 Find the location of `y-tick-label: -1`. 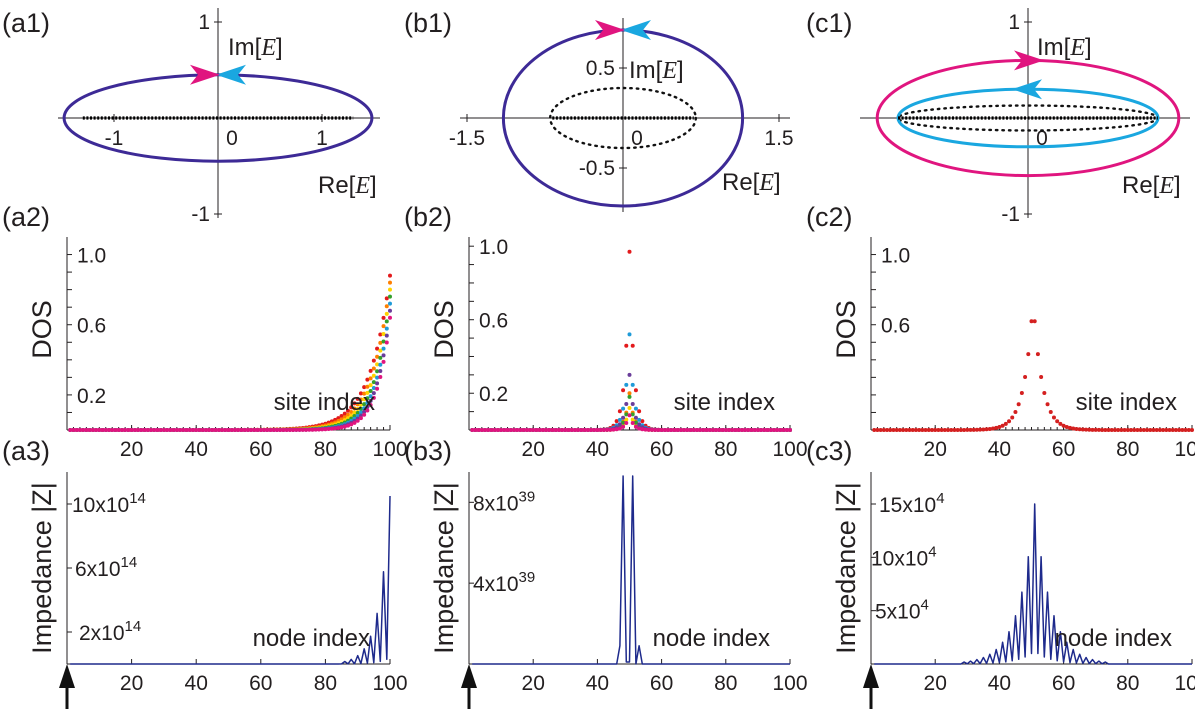

y-tick-label: -1 is located at coordinates (200, 214).